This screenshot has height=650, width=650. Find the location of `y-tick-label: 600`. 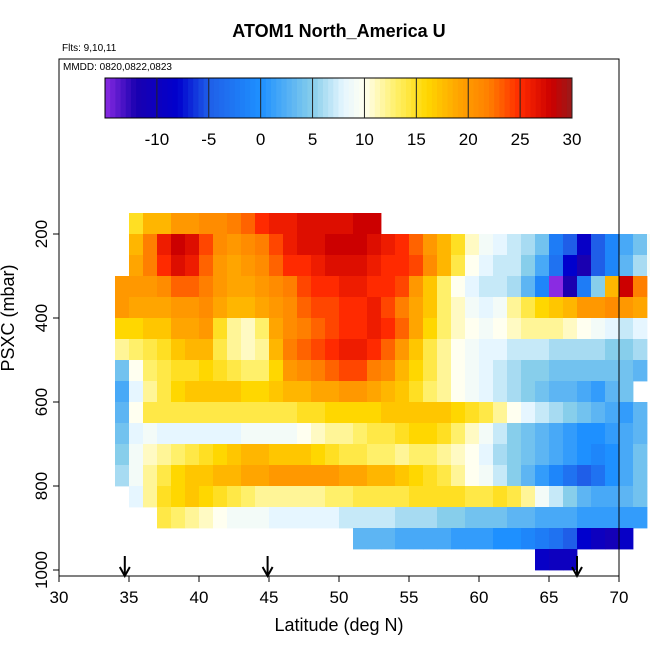

y-tick-label: 600 is located at coordinates (41, 402).